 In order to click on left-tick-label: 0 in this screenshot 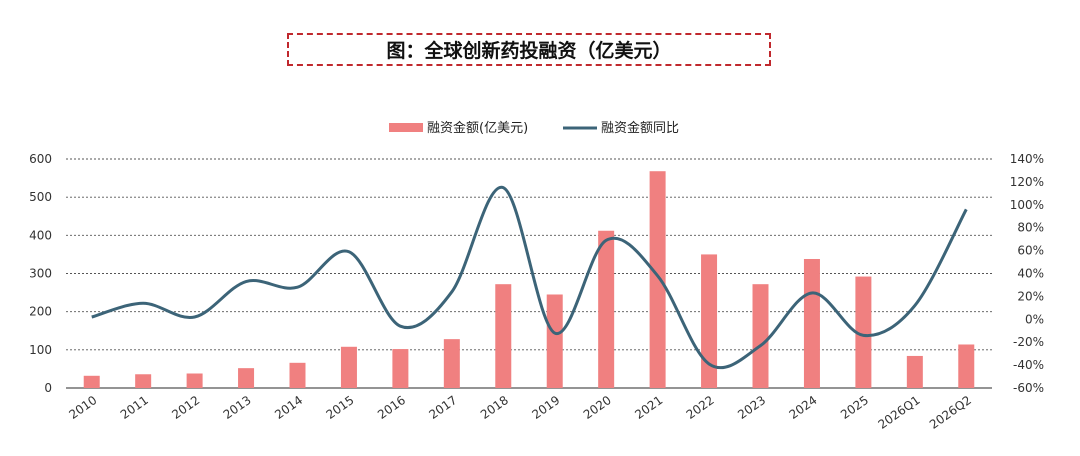, I will do `click(48, 388)`.